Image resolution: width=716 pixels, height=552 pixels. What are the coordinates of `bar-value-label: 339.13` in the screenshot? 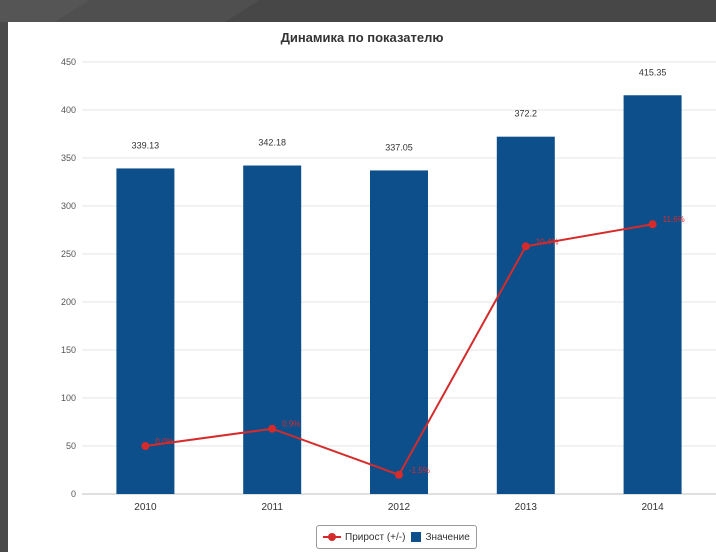 It's located at (146, 145).